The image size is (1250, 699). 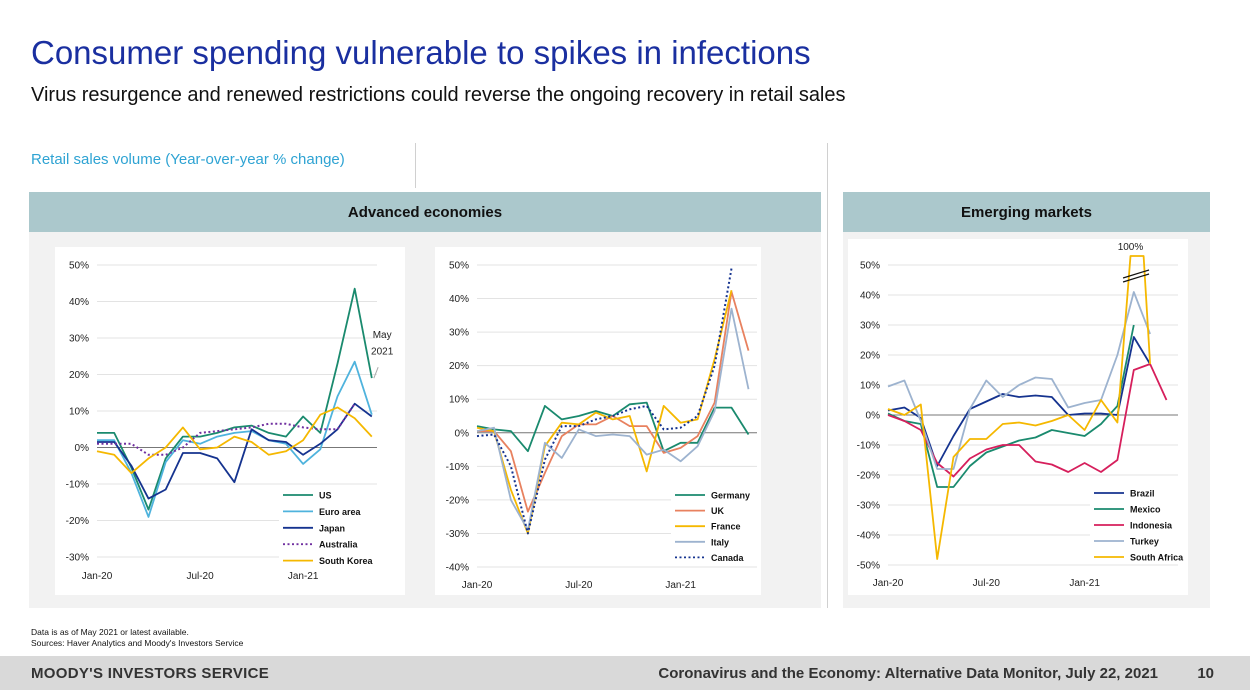 I want to click on series-line-euro-area, so click(x=235, y=439).